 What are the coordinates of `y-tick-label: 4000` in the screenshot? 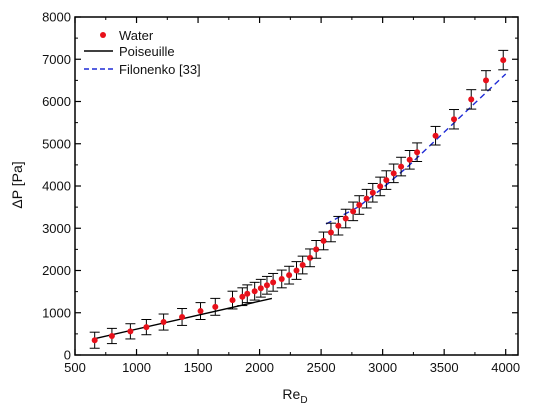 It's located at (56, 186).